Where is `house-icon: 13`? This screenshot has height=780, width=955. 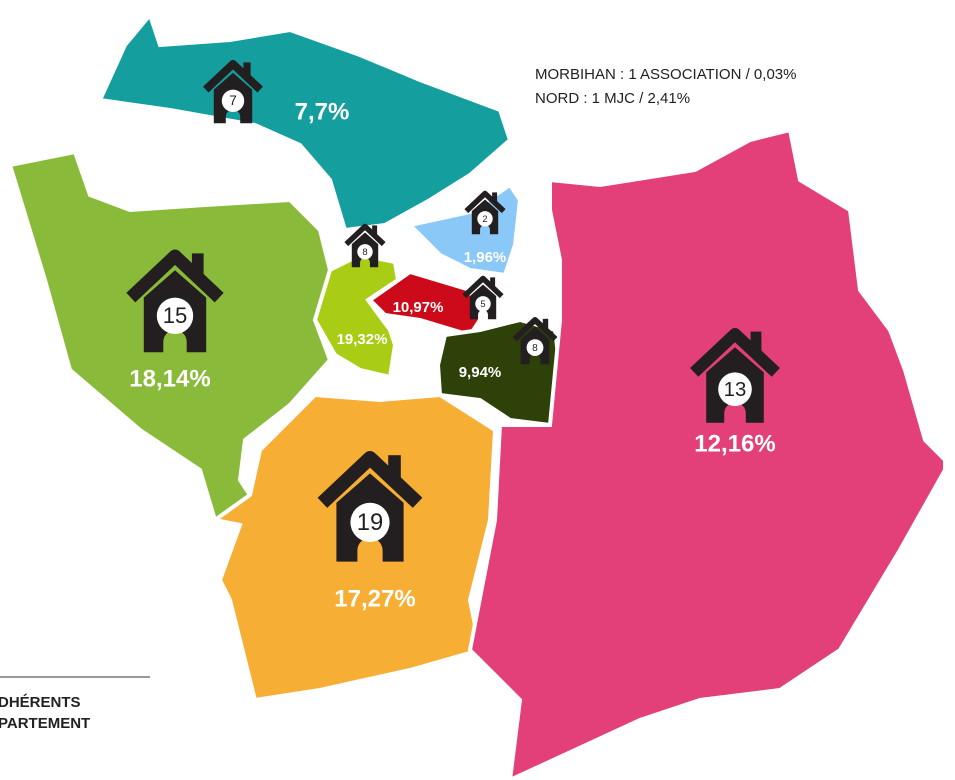 house-icon: 13 is located at coordinates (735, 375).